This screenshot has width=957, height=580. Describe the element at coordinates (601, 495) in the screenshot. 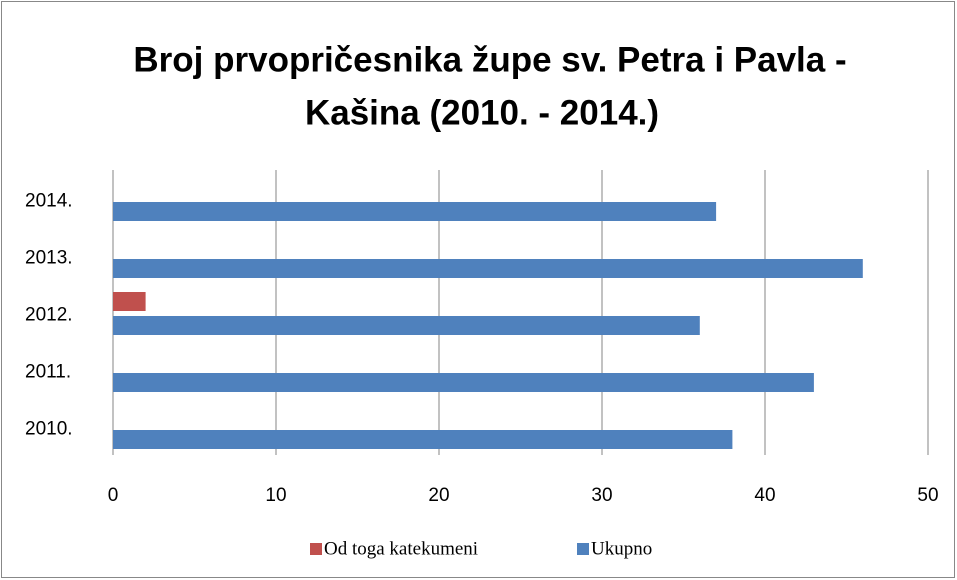

I see `x-tick-label: 30` at that location.